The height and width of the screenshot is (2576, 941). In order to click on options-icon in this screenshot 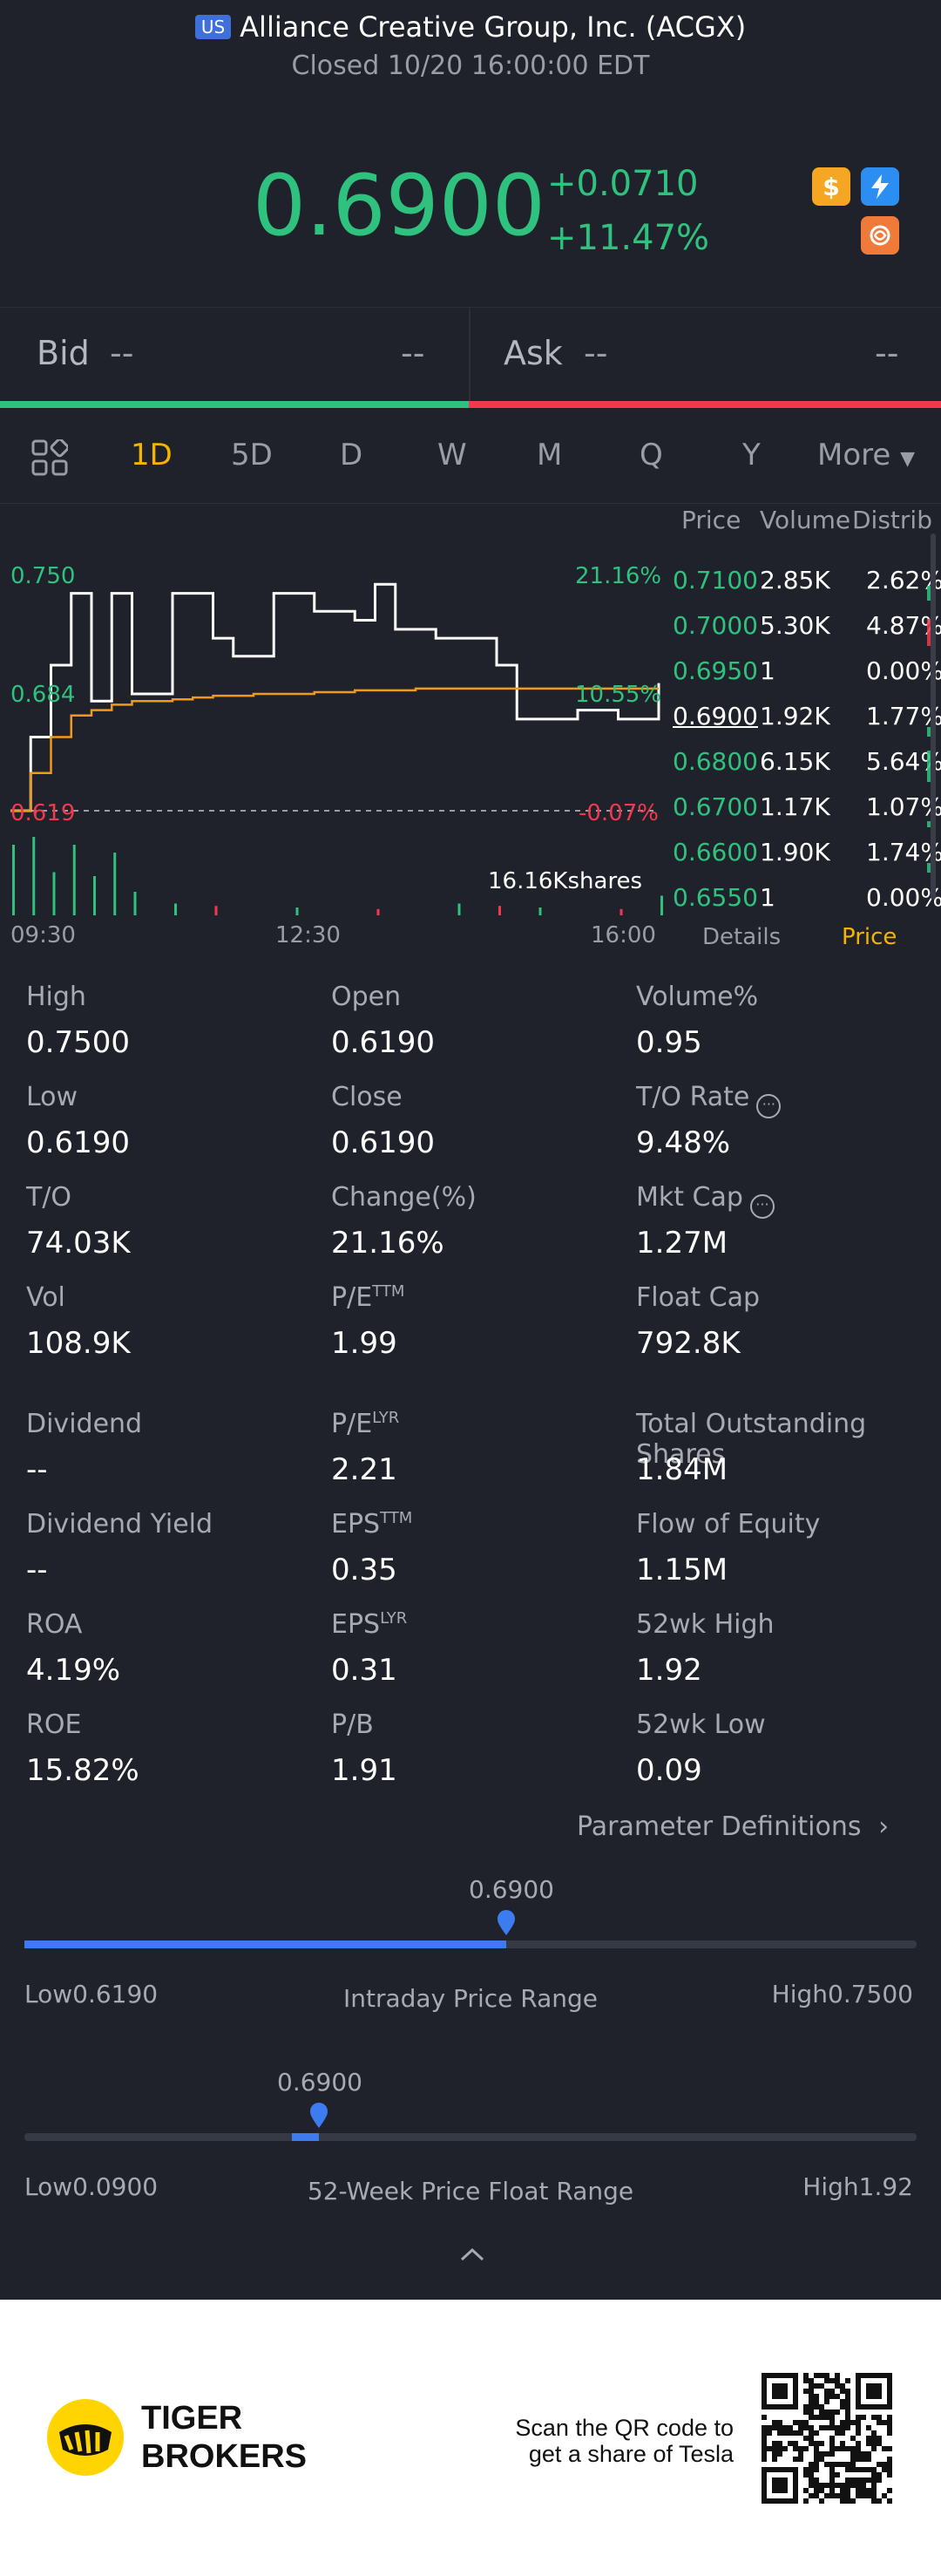, I will do `click(880, 235)`.